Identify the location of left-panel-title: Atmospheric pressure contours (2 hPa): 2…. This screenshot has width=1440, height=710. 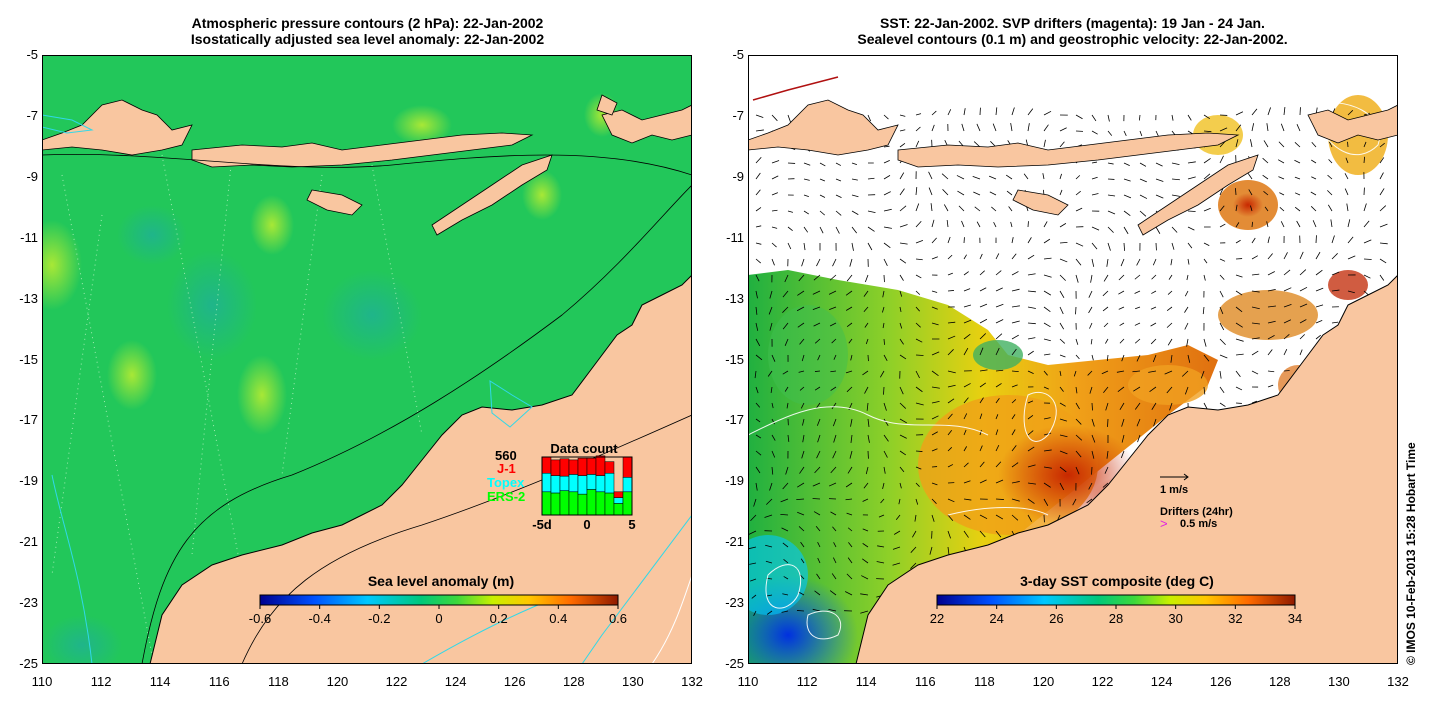
(367, 31).